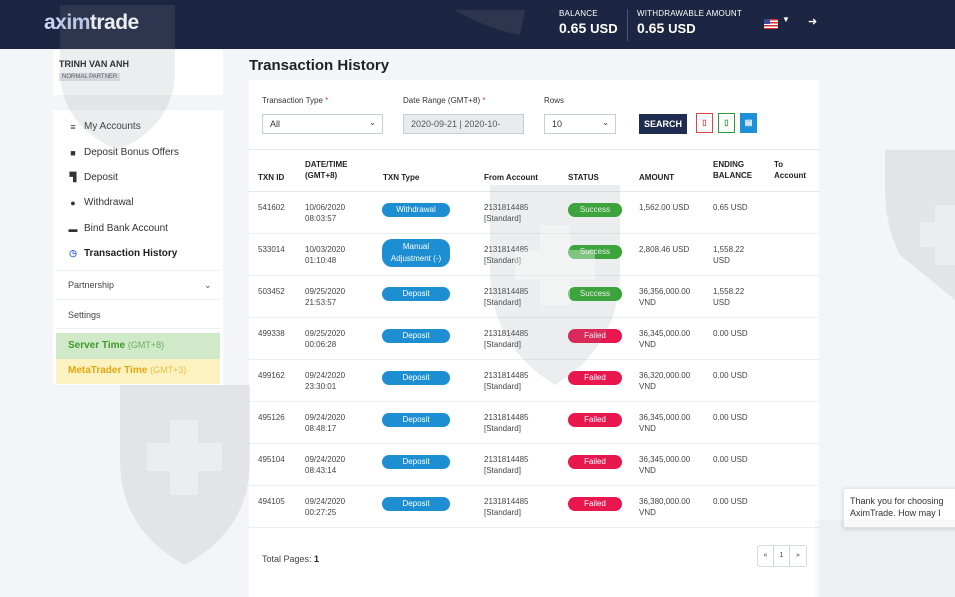  I want to click on us-flag-icon, so click(771, 24).